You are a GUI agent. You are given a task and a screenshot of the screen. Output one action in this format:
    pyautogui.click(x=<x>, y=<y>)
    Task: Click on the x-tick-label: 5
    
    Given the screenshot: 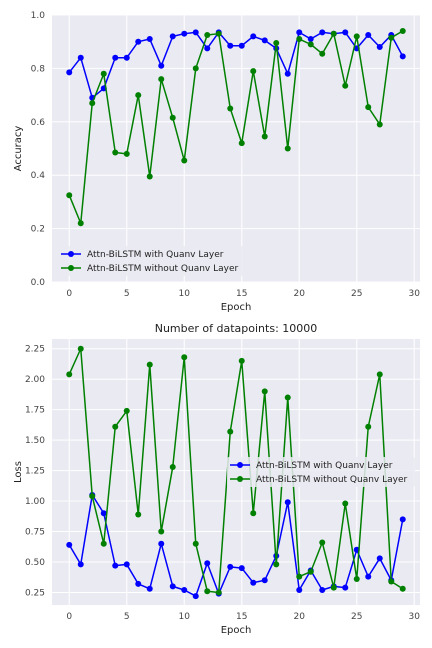 What is the action you would take?
    pyautogui.click(x=127, y=294)
    